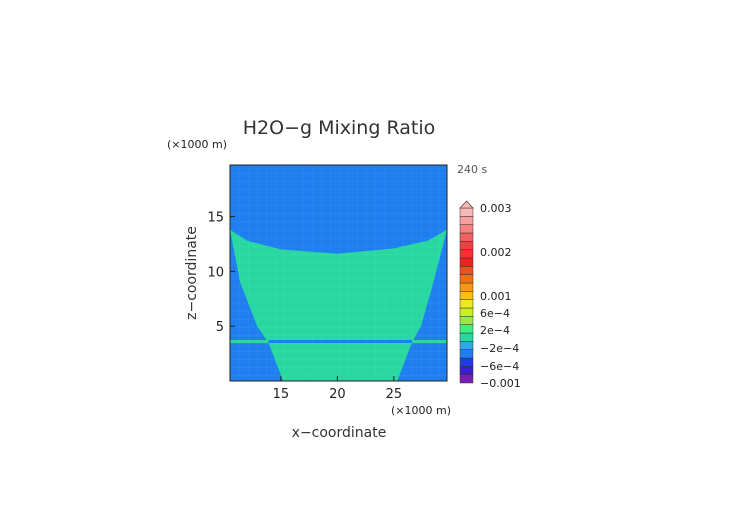 The width and height of the screenshot is (752, 532). Describe the element at coordinates (394, 394) in the screenshot. I see `x-tick-label: 25` at that location.